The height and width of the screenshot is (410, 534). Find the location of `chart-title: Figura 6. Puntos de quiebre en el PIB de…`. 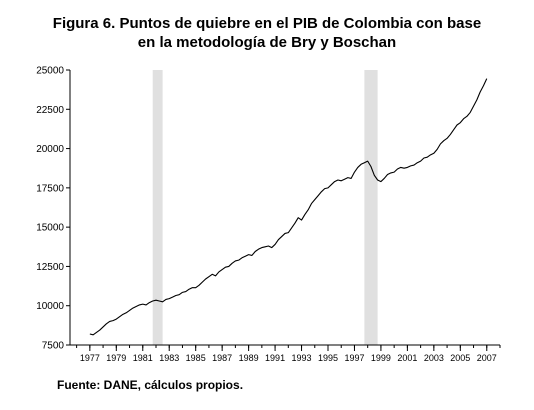

chart-title: Figura 6. Puntos de quiebre en el PIB de… is located at coordinates (267, 33).